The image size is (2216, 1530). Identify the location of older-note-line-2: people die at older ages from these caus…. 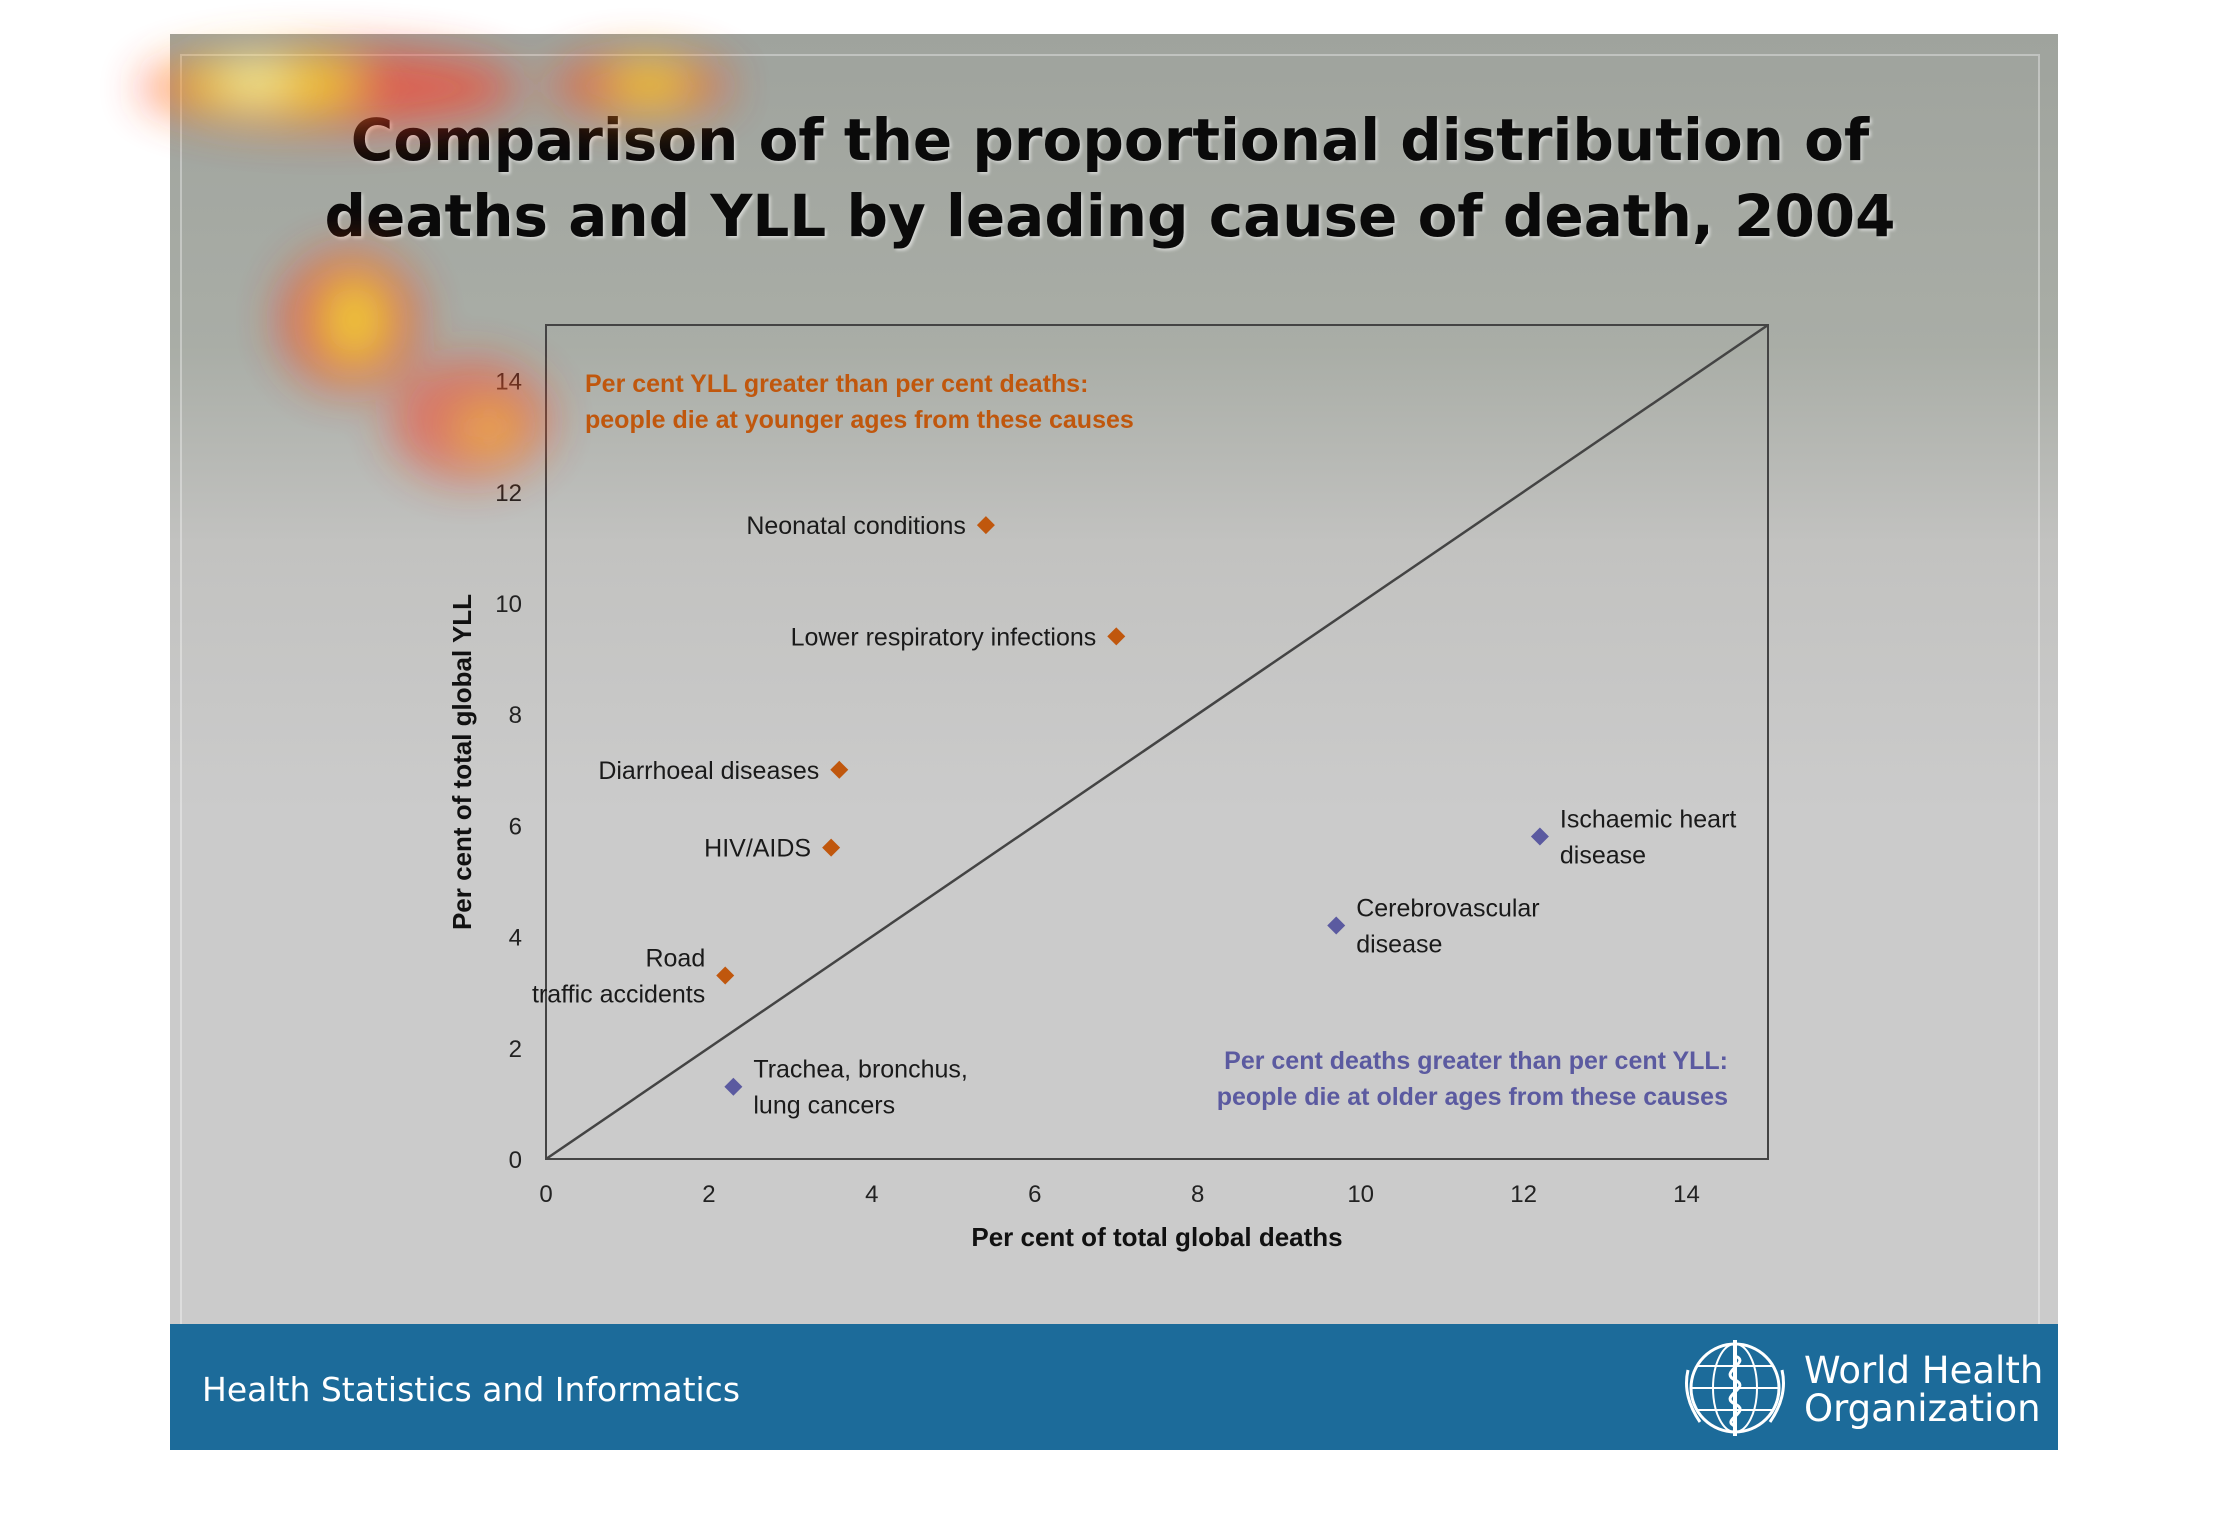
(1472, 1097).